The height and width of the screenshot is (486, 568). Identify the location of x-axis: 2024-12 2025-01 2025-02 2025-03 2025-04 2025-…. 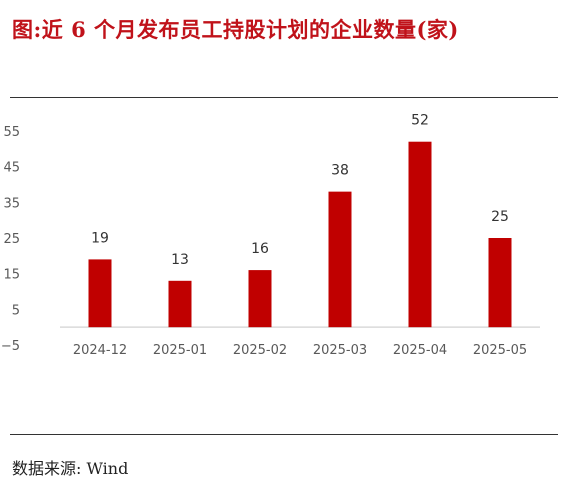
(300, 350).